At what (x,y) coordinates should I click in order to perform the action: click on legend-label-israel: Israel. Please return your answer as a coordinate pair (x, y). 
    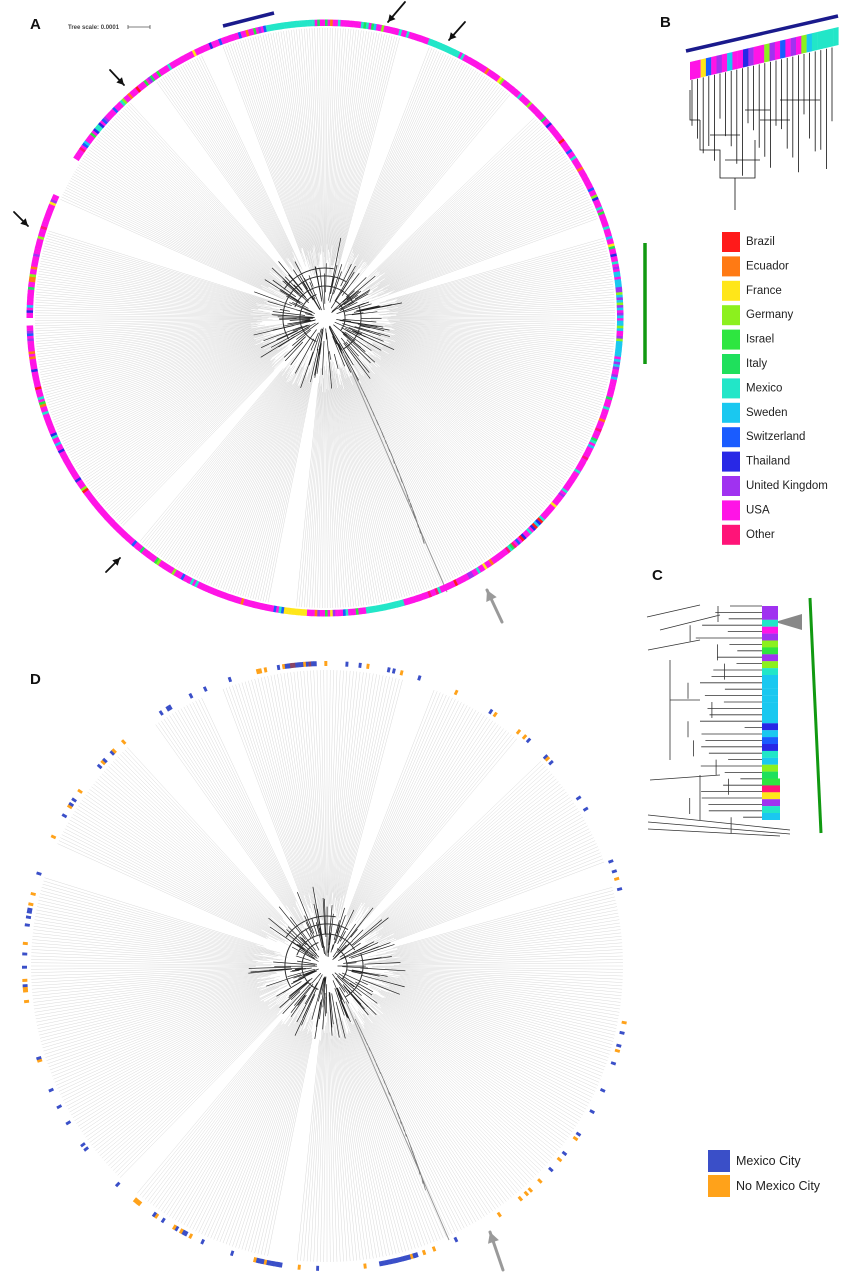
    Looking at the image, I should click on (760, 340).